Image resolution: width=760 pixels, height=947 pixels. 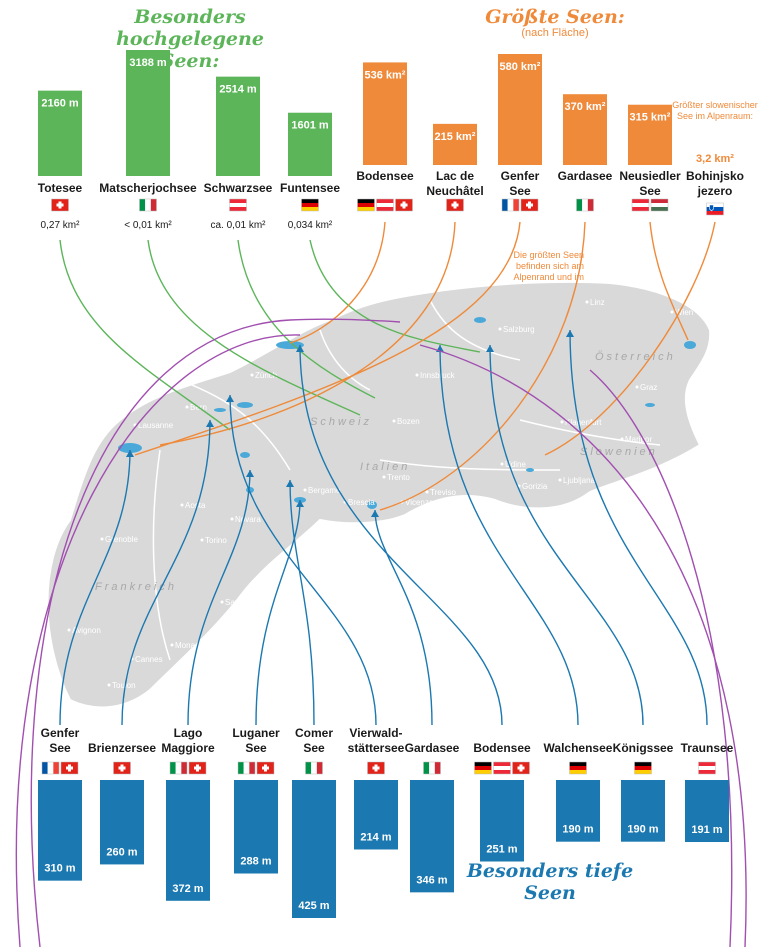 I want to click on curve-neuchatel, so click(x=307, y=333).